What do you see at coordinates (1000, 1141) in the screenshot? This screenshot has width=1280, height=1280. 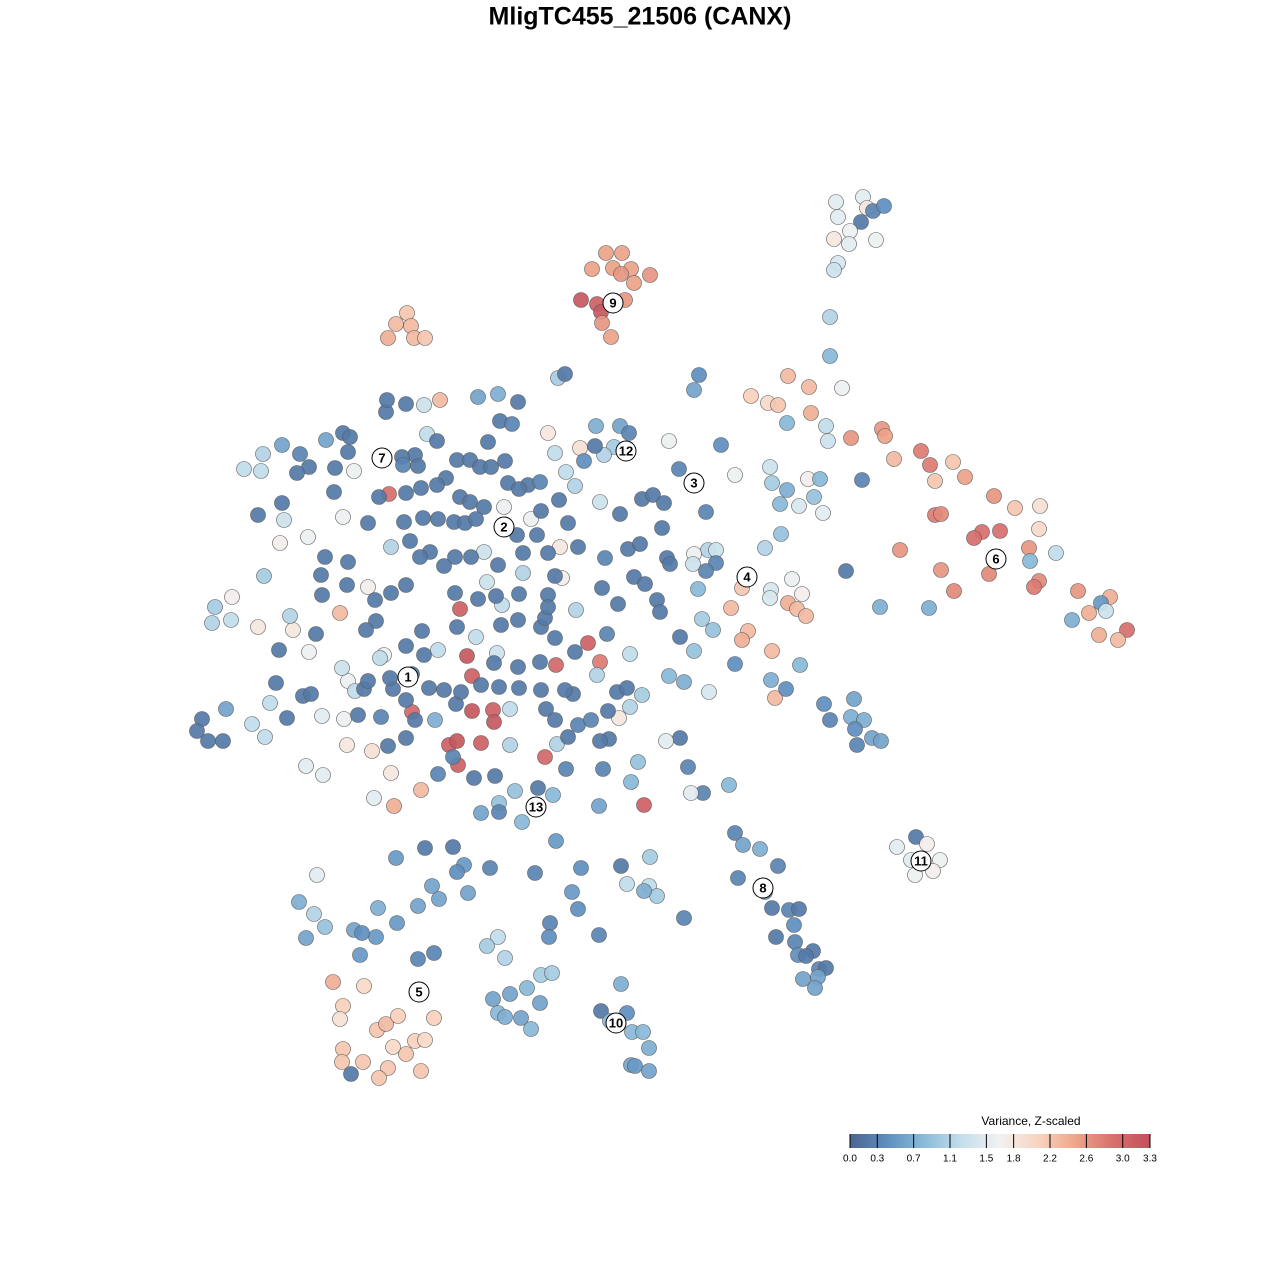 I see `colorbar-gradient` at bounding box center [1000, 1141].